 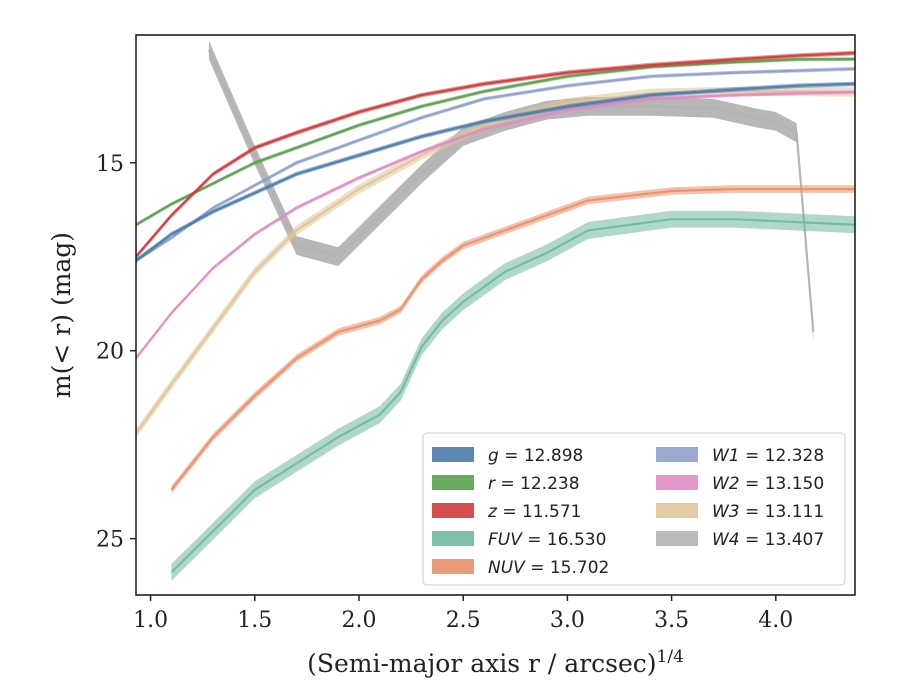 I want to click on legend-frame, so click(x=634, y=509).